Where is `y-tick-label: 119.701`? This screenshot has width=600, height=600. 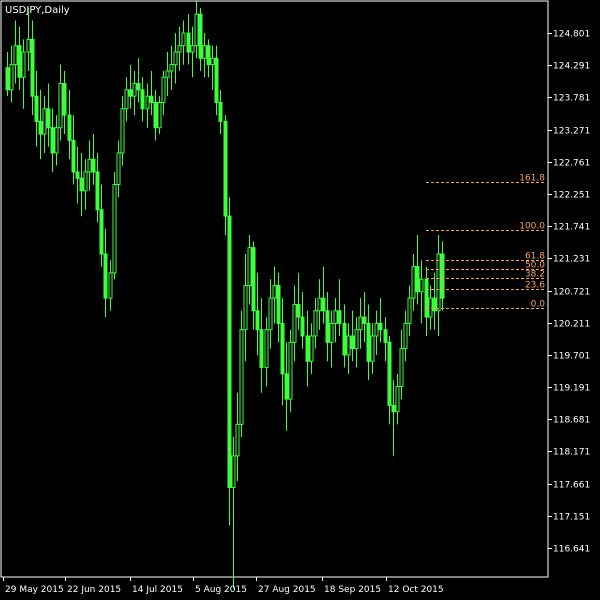
y-tick-label: 119.701 is located at coordinates (571, 357).